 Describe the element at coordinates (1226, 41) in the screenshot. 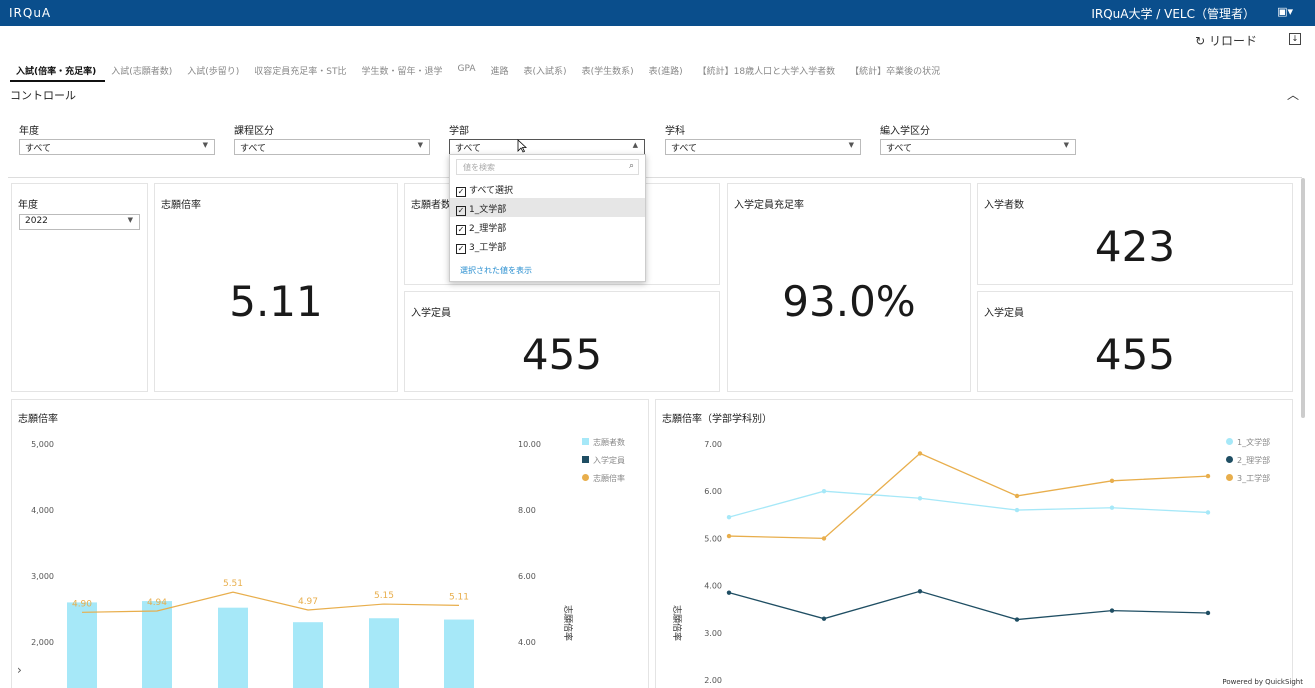

I see `reload-button: ↻ リロード` at that location.